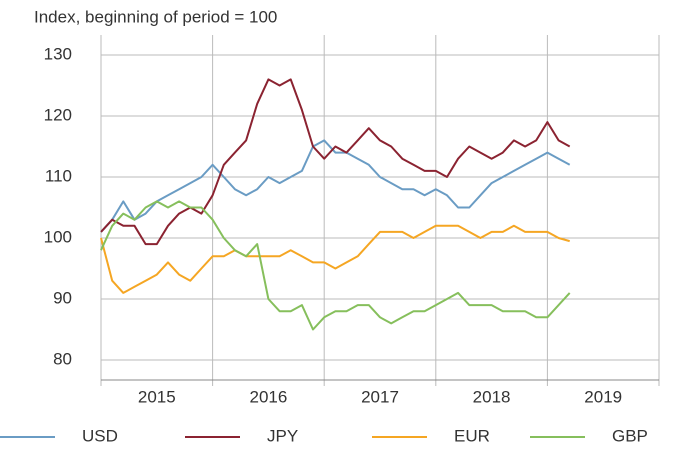 The width and height of the screenshot is (686, 450). Describe the element at coordinates (58, 236) in the screenshot. I see `y-tick-label: 100` at that location.